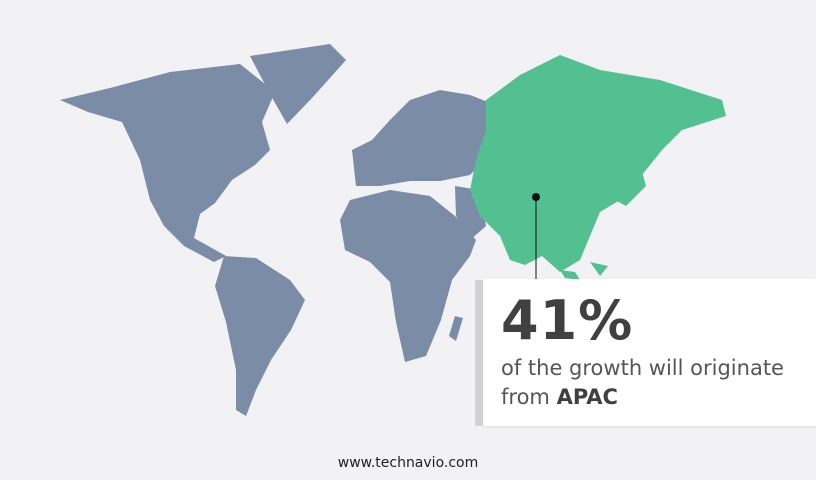  What do you see at coordinates (420, 138) in the screenshot?
I see `region-europe` at bounding box center [420, 138].